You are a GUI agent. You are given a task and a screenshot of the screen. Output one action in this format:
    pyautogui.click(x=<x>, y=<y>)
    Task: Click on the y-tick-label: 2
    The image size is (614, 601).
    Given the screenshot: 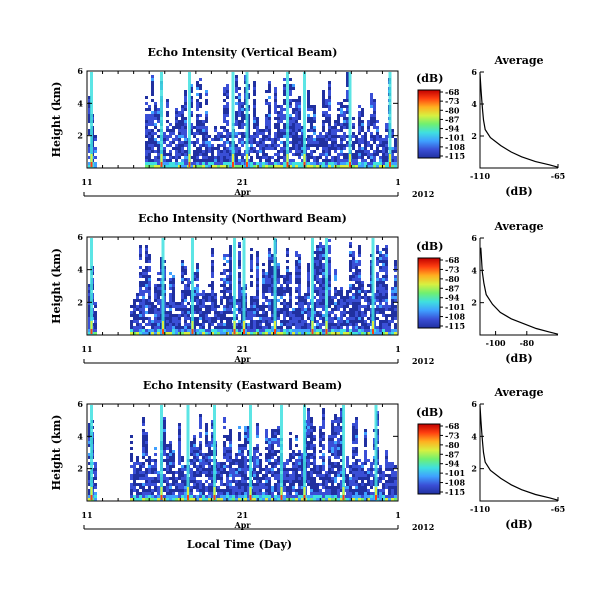 What is the action you would take?
    pyautogui.click(x=80, y=136)
    